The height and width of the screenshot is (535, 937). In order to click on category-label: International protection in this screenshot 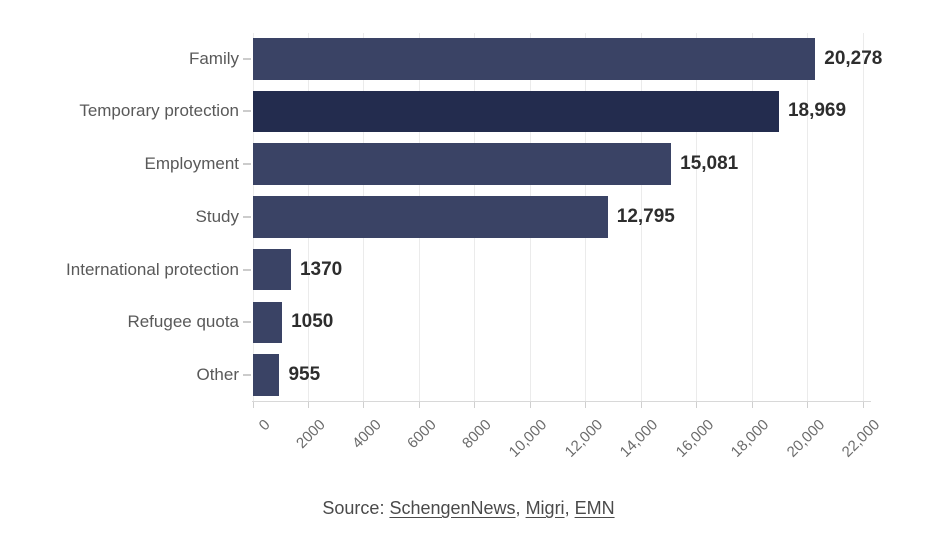, I will do `click(152, 269)`.